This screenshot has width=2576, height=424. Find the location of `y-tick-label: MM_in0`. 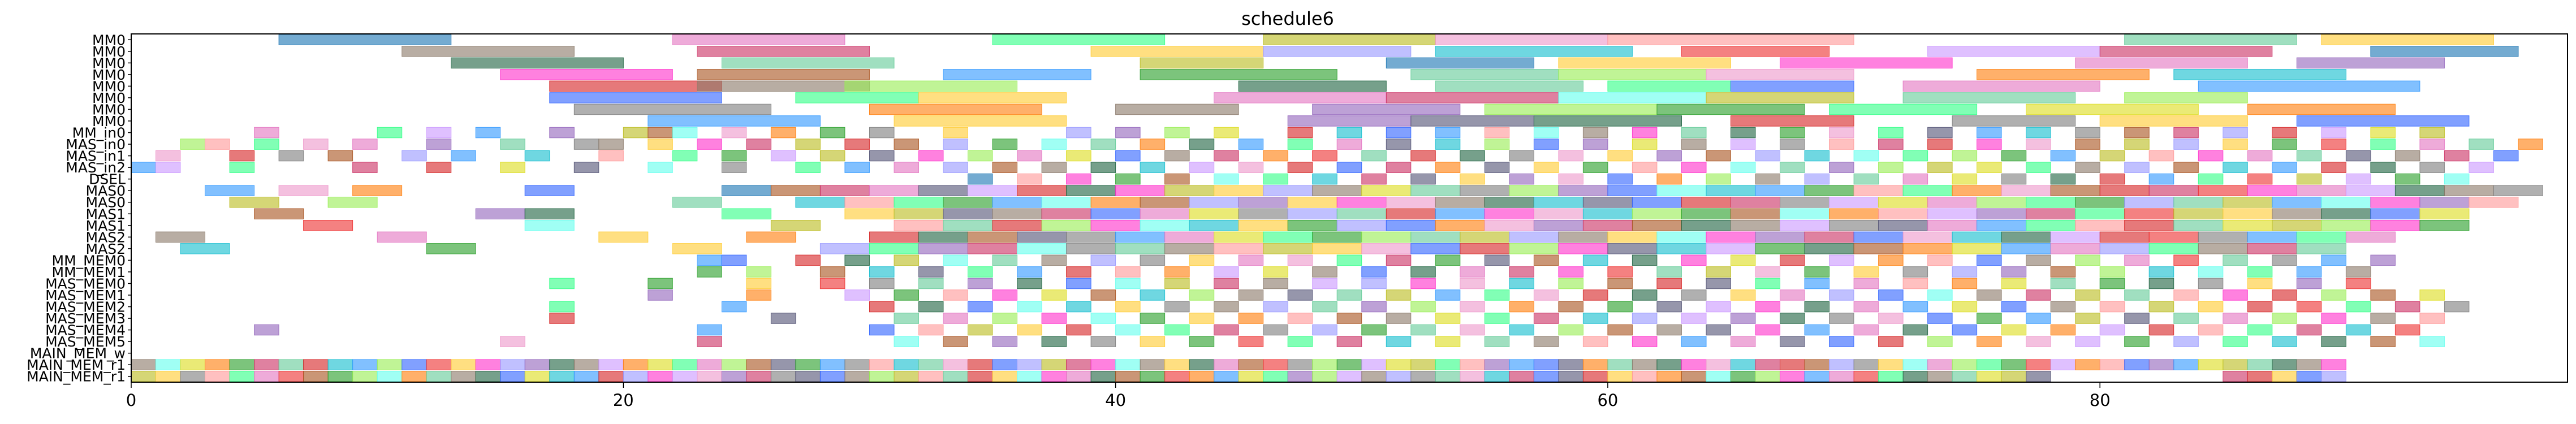

y-tick-label: MM_in0 is located at coordinates (99, 133).